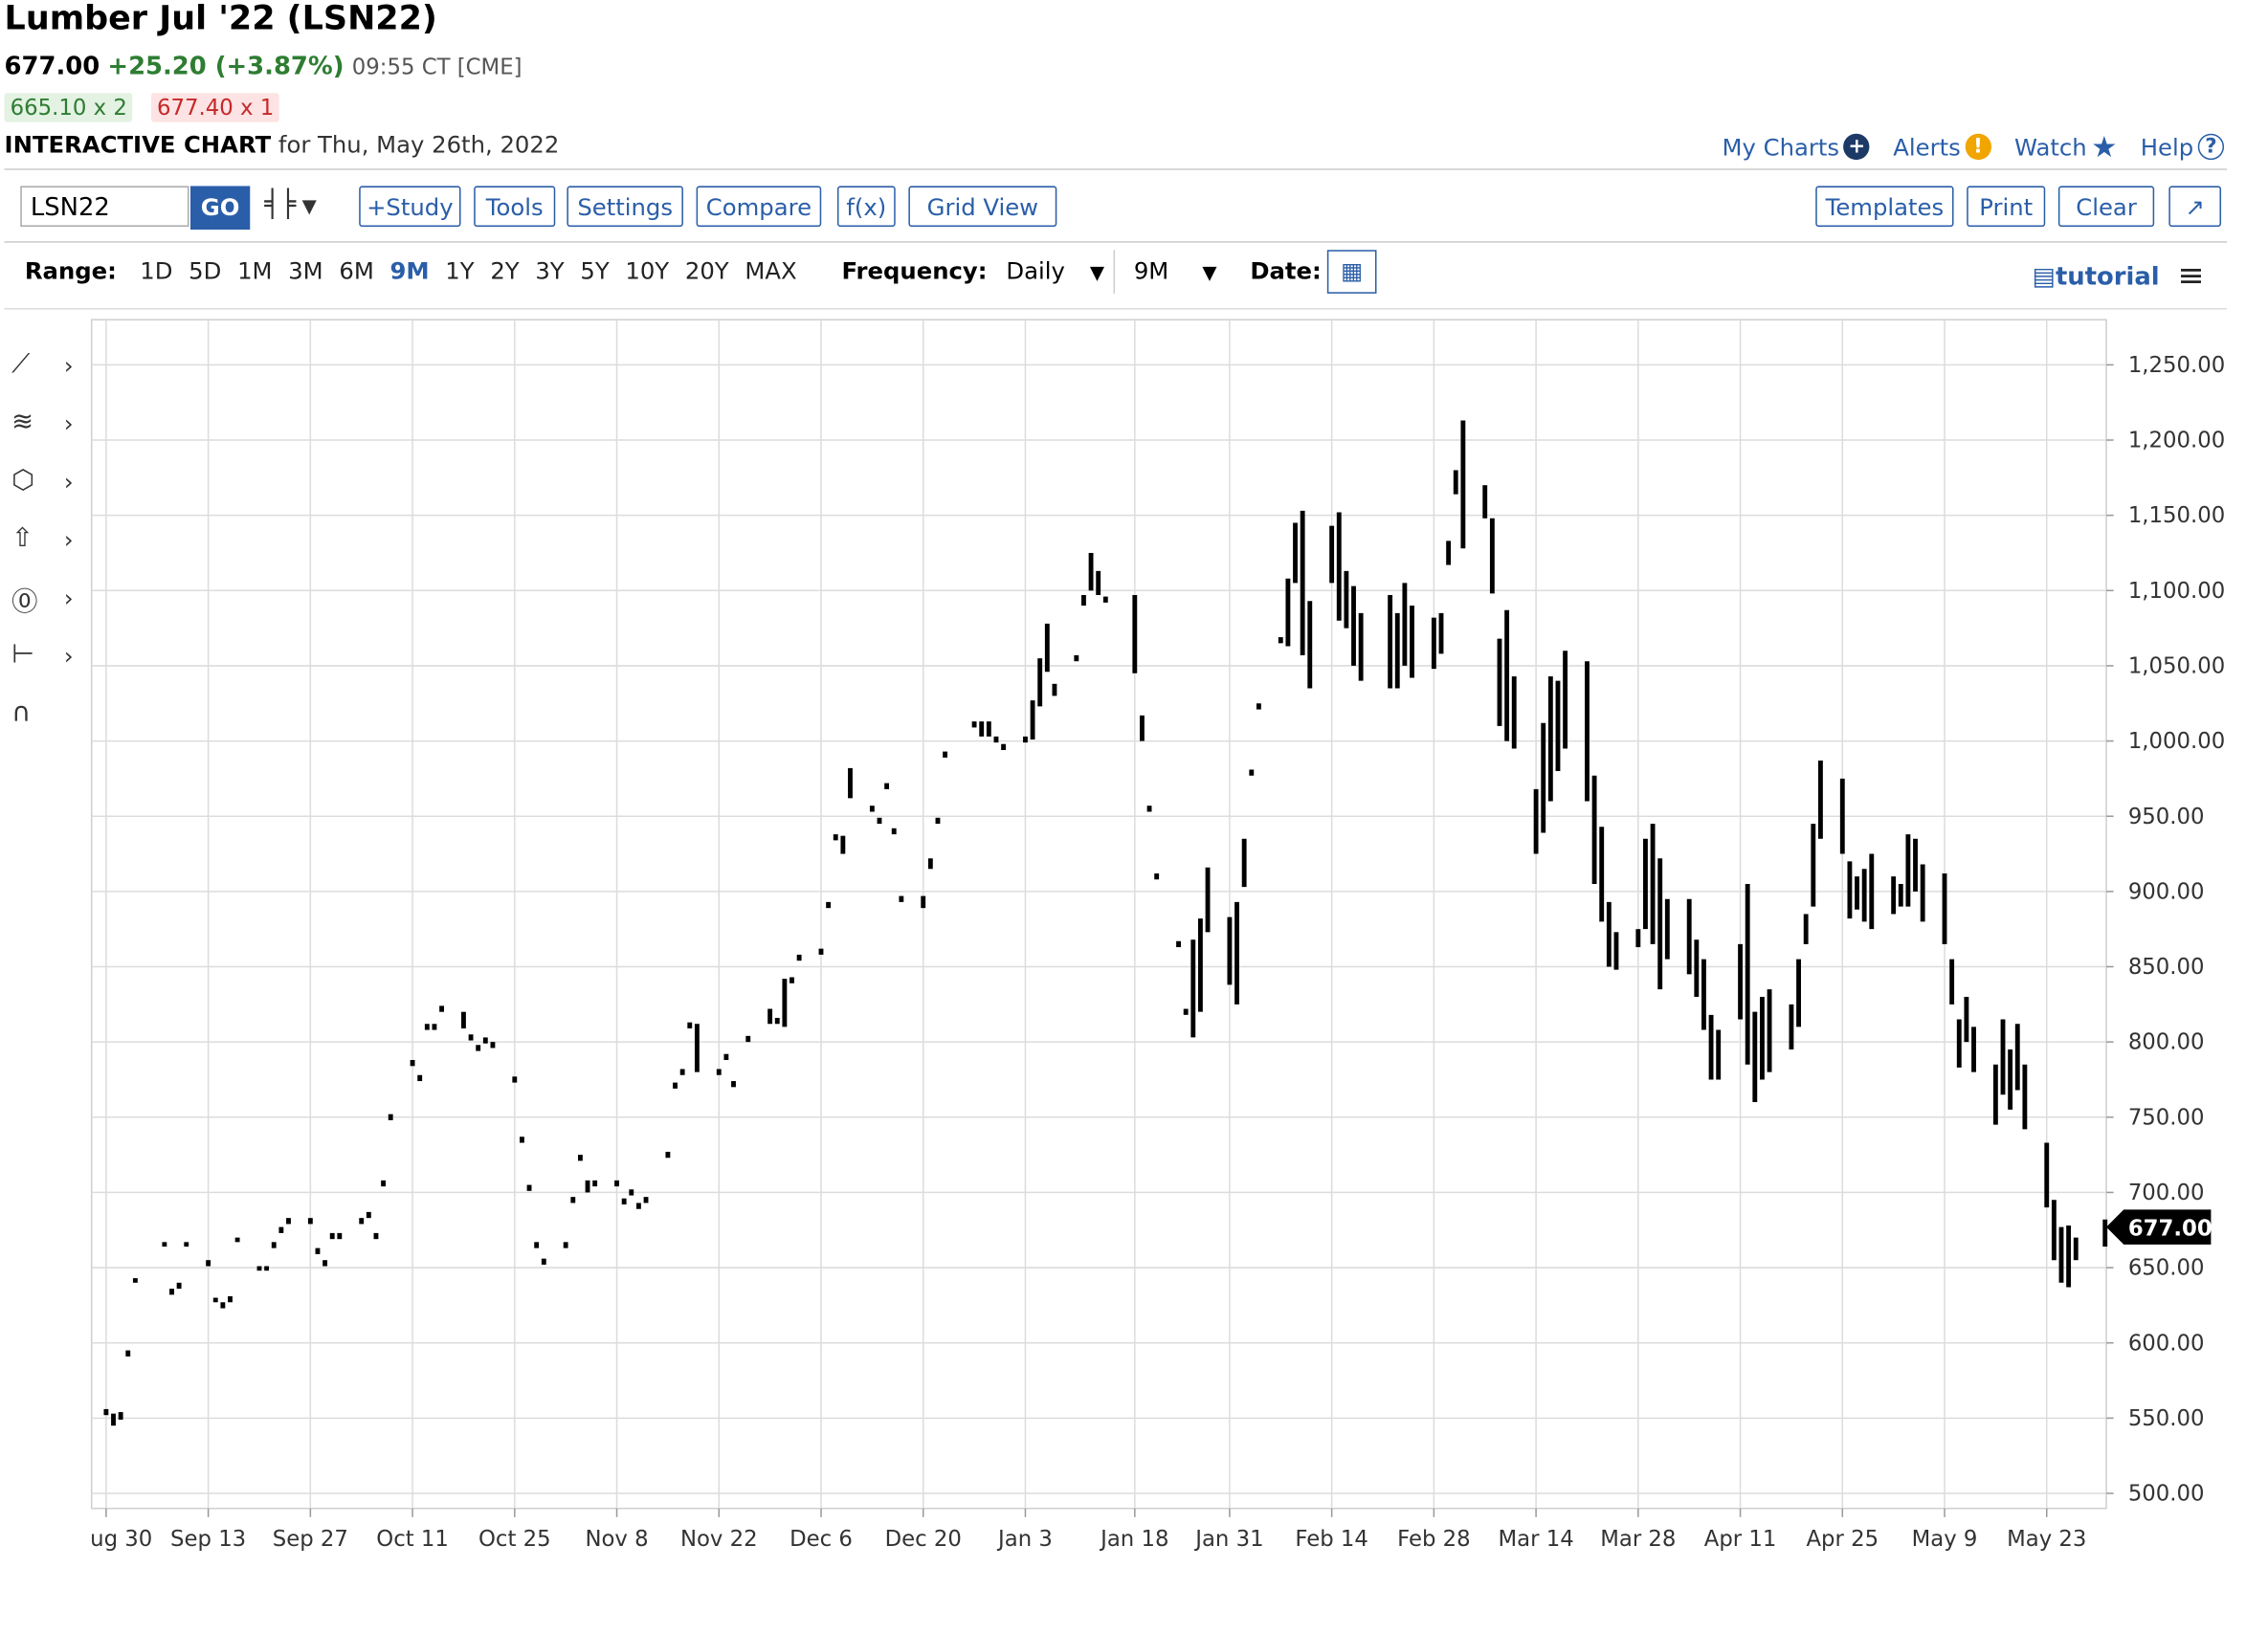 This screenshot has height=1634, width=2268. I want to click on film-icon: ▤, so click(2044, 277).